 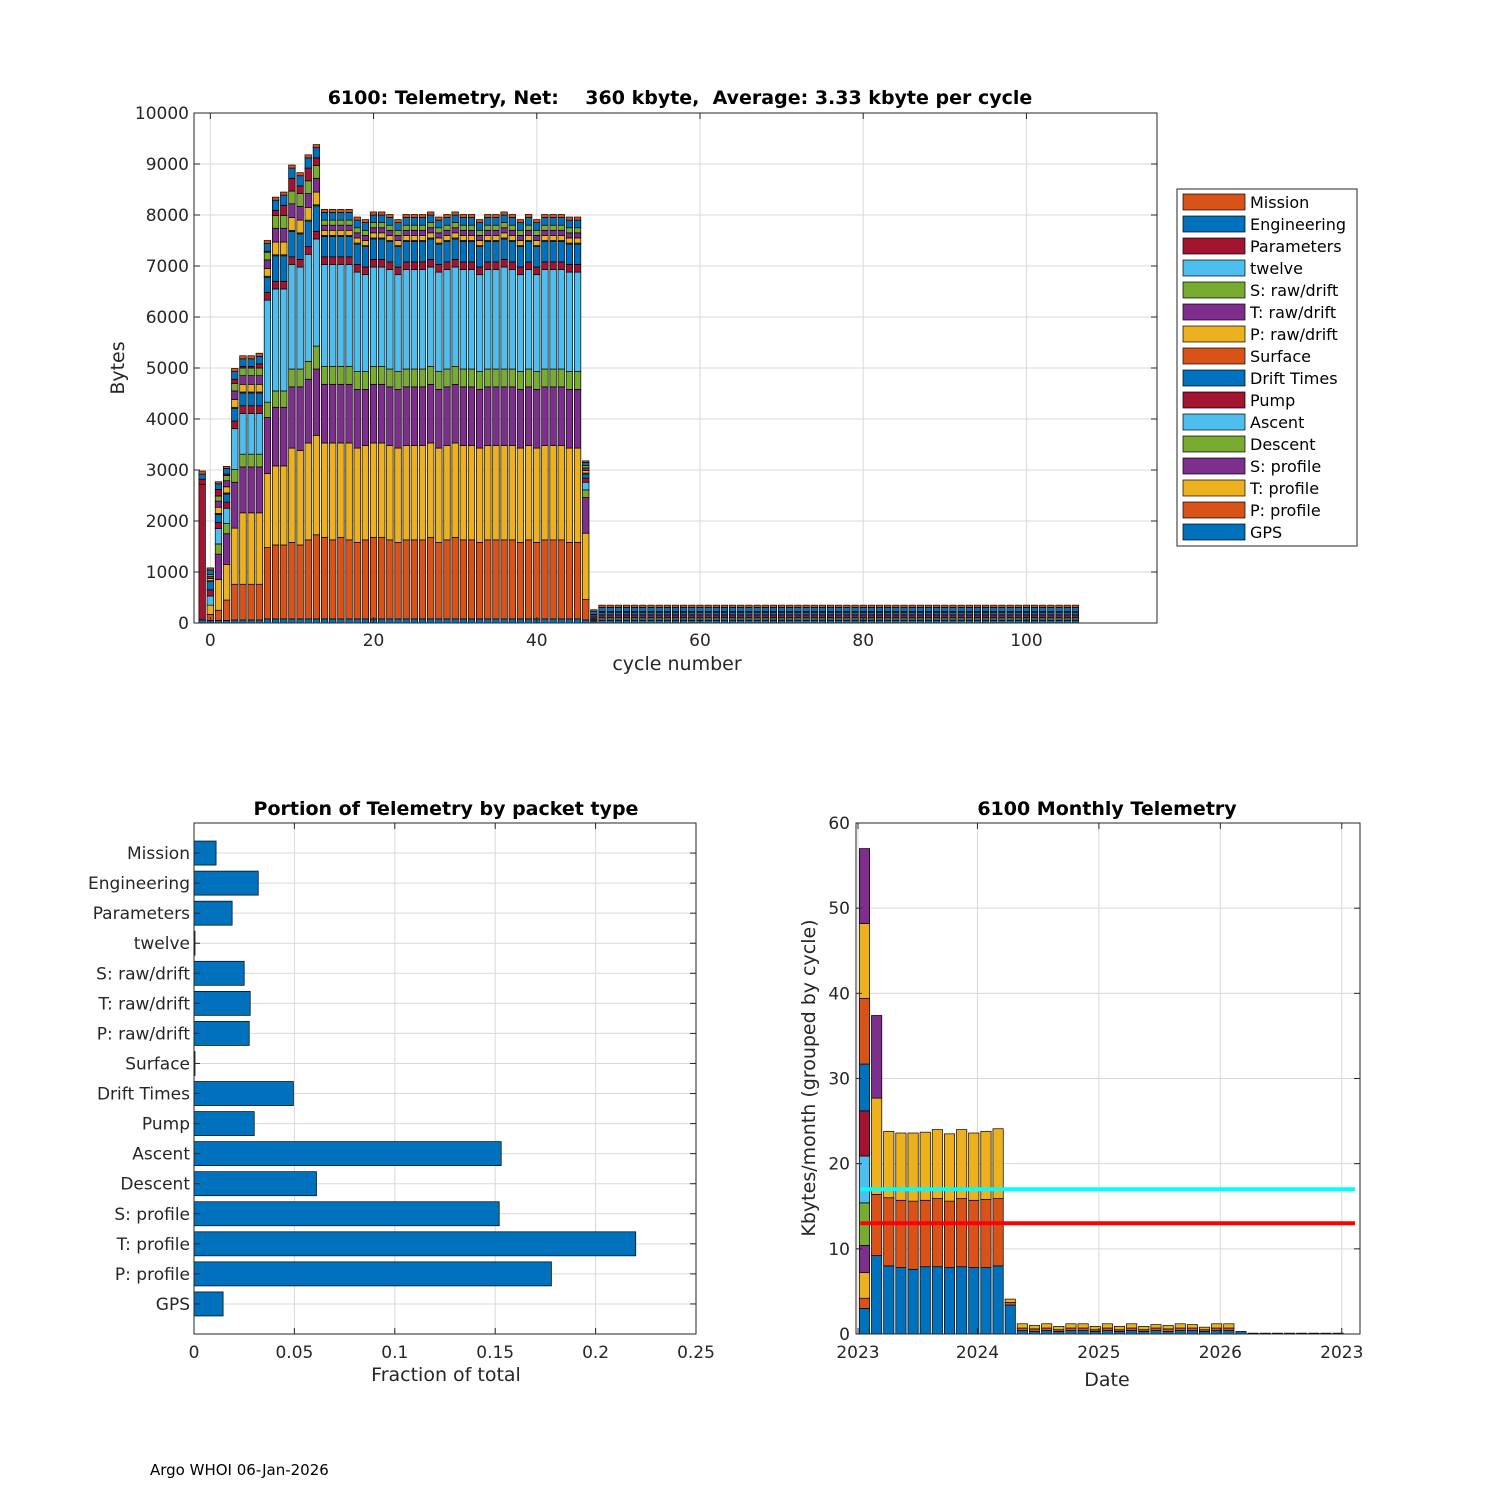 I want to click on c1-legend-swatch, so click(x=1214, y=532).